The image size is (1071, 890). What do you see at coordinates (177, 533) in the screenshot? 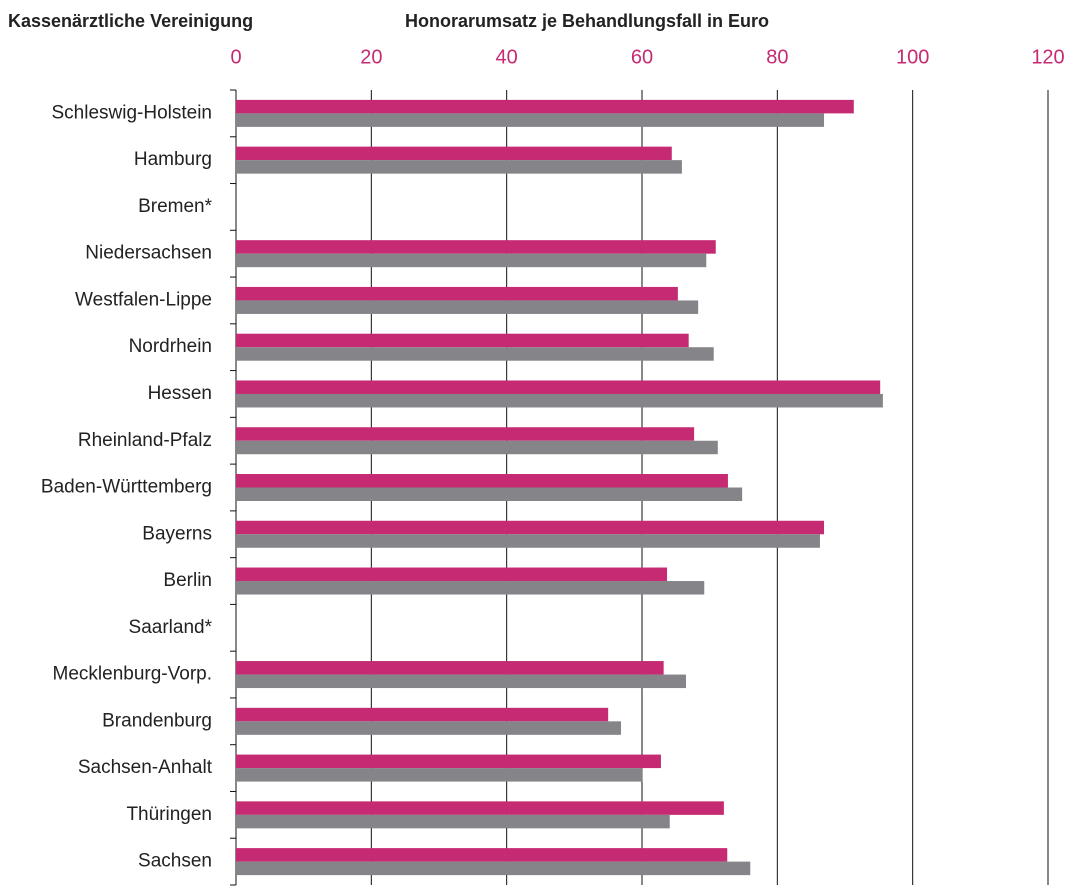
I see `y-tick-label: Bayerns` at bounding box center [177, 533].